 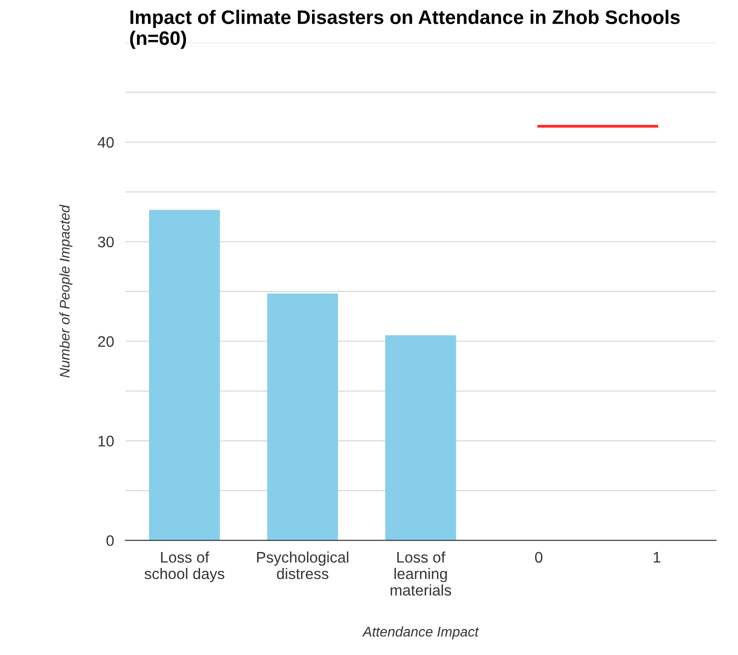 I want to click on y-tick-label: 30, so click(x=106, y=242).